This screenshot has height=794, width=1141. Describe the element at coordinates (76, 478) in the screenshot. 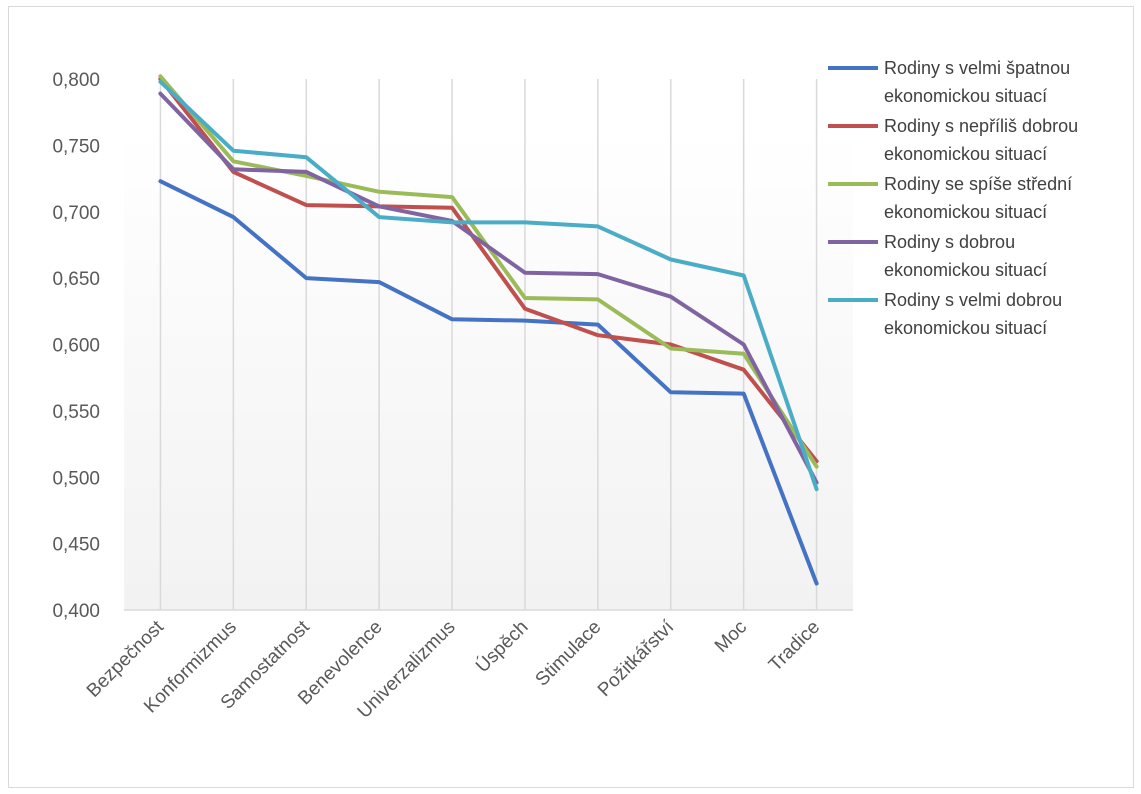

I see `y-tick-label: 0,500` at that location.